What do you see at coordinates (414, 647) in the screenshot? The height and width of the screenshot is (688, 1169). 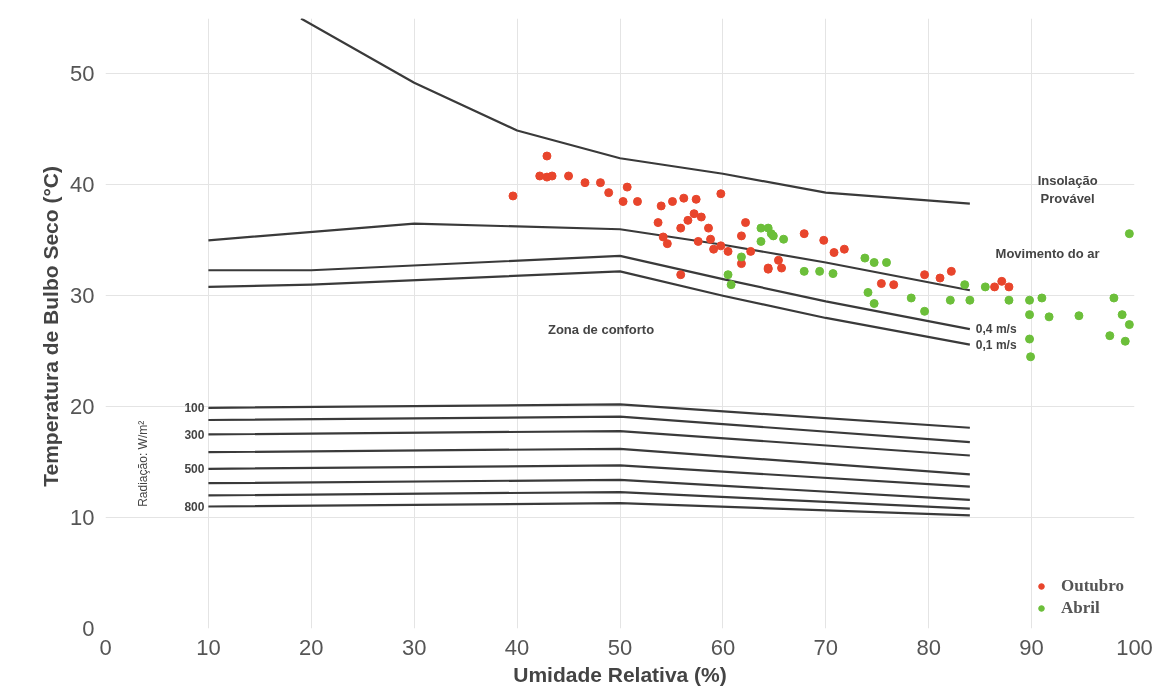 I see `x-tick-label: 30` at bounding box center [414, 647].